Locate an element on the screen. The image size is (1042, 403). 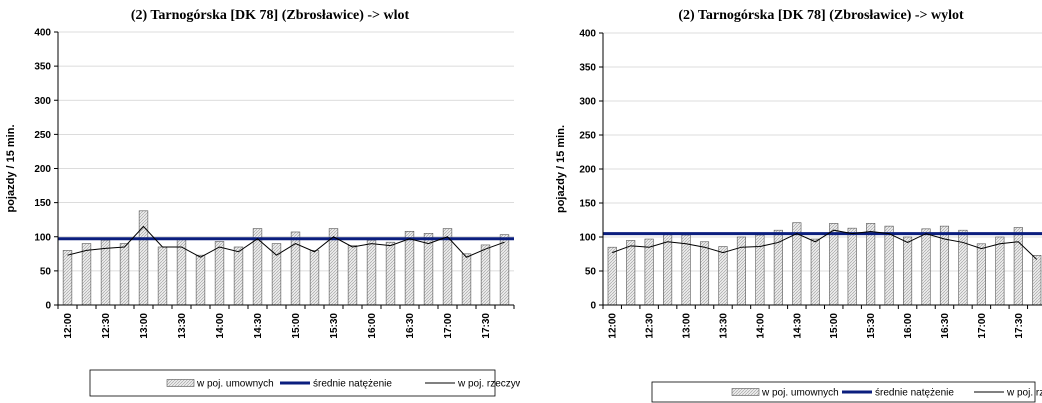
wylot-y-tick-label-6: 300 is located at coordinates (587, 102).